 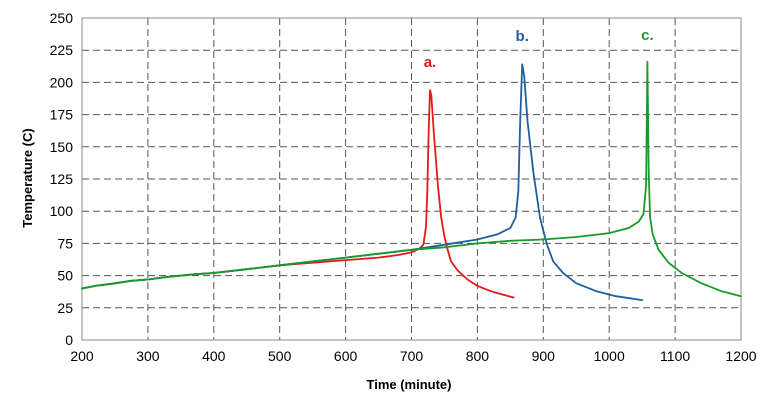 What do you see at coordinates (62, 147) in the screenshot?
I see `y-tick-label: 150` at bounding box center [62, 147].